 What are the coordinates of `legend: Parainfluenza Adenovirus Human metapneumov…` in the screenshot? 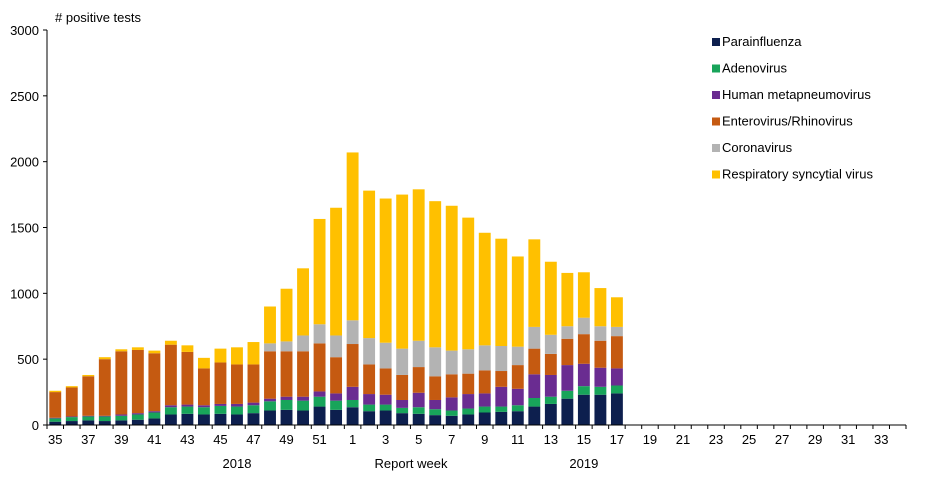 It's located at (792, 108).